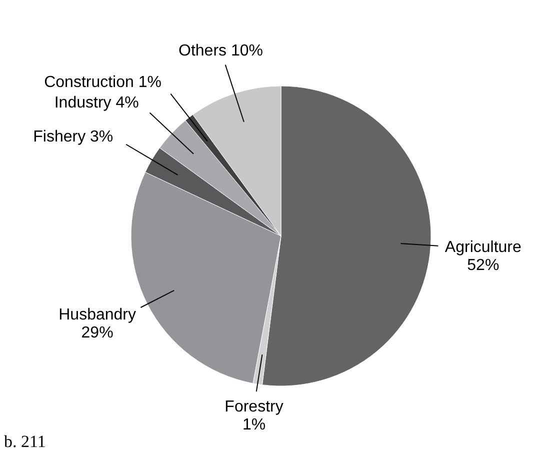 The width and height of the screenshot is (545, 455). Describe the element at coordinates (73, 137) in the screenshot. I see `slice-label: Fishery 3%` at that location.